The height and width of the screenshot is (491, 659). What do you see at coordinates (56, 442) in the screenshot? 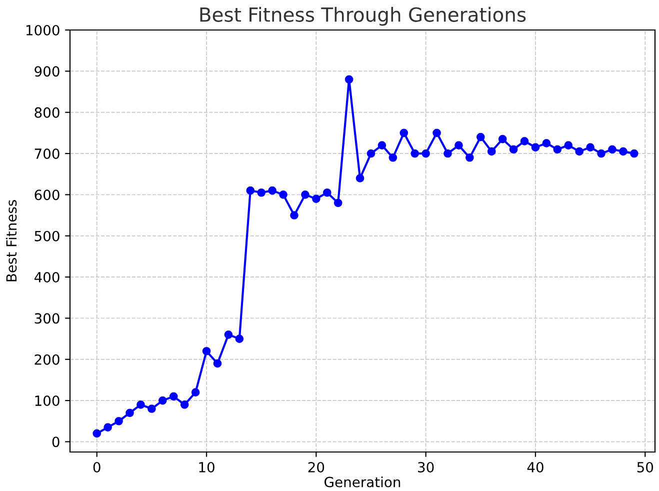
I see `y-tick-label: 0` at bounding box center [56, 442].